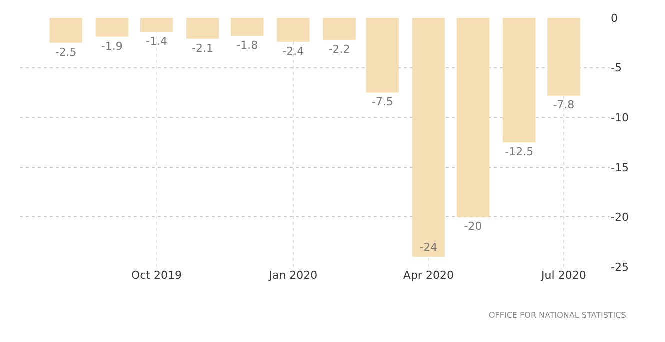 The height and width of the screenshot is (342, 665). What do you see at coordinates (620, 167) in the screenshot?
I see `y-tick-label: -15` at bounding box center [620, 167].